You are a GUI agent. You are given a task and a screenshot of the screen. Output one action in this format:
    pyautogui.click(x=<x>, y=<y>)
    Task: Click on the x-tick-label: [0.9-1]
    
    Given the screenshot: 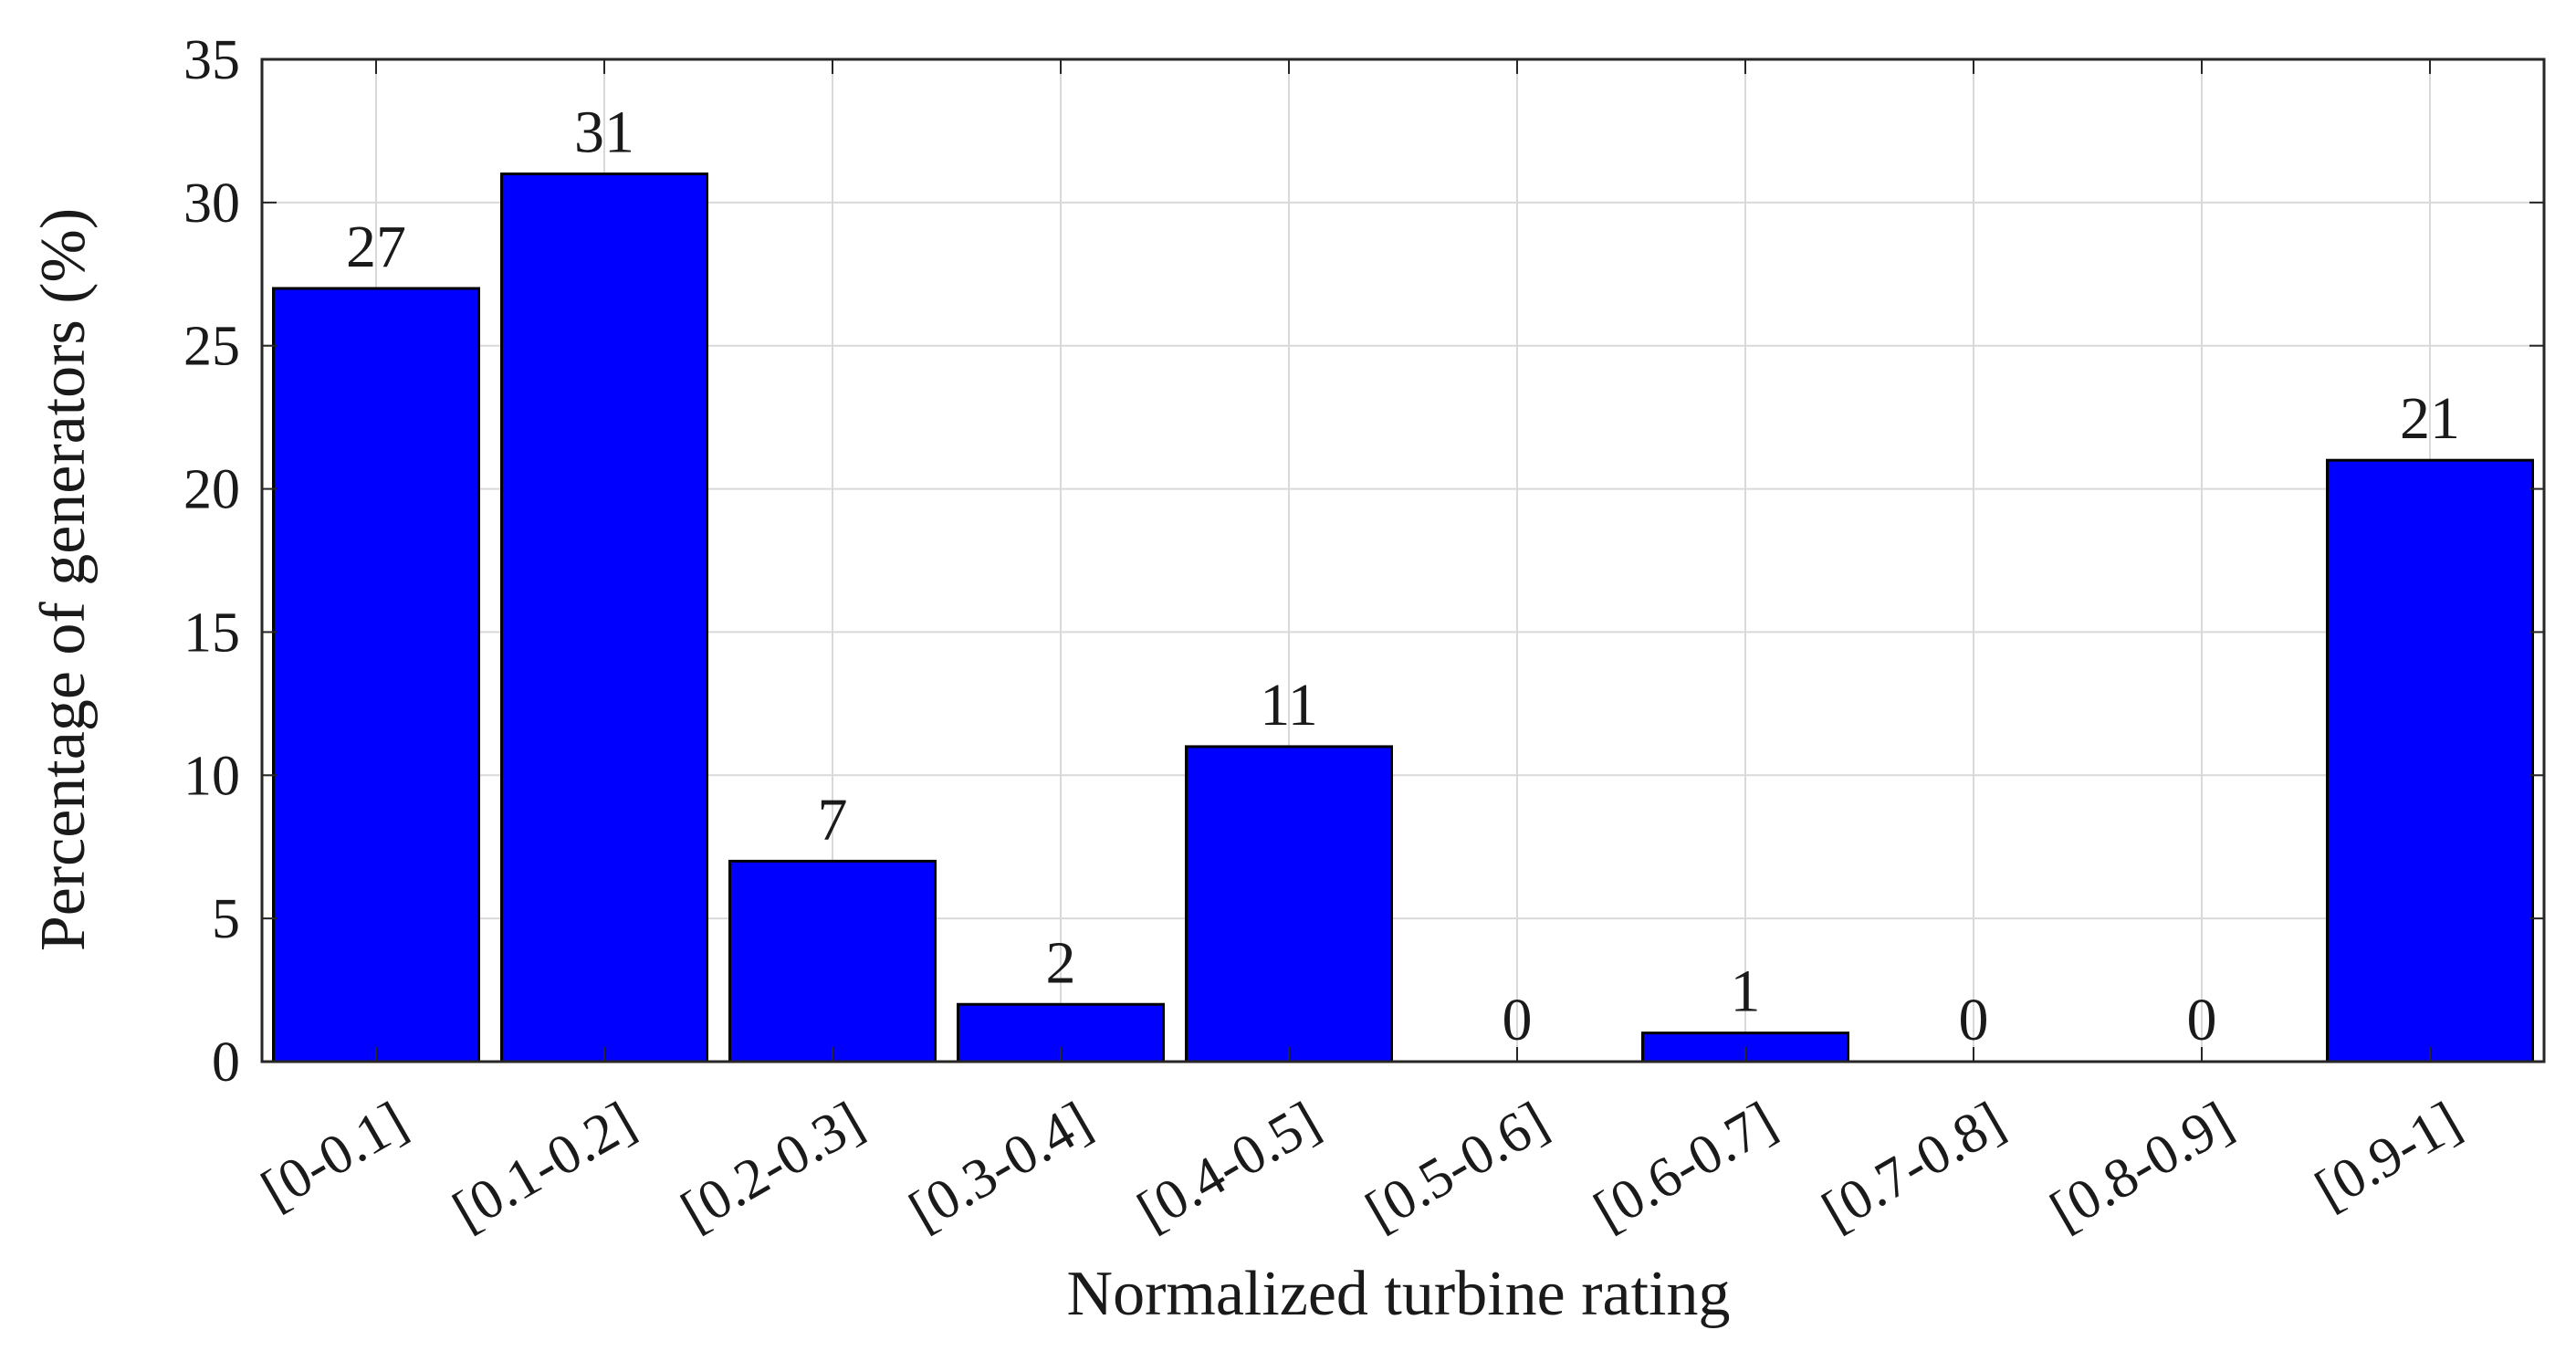 What is the action you would take?
    pyautogui.click(x=2388, y=1155)
    